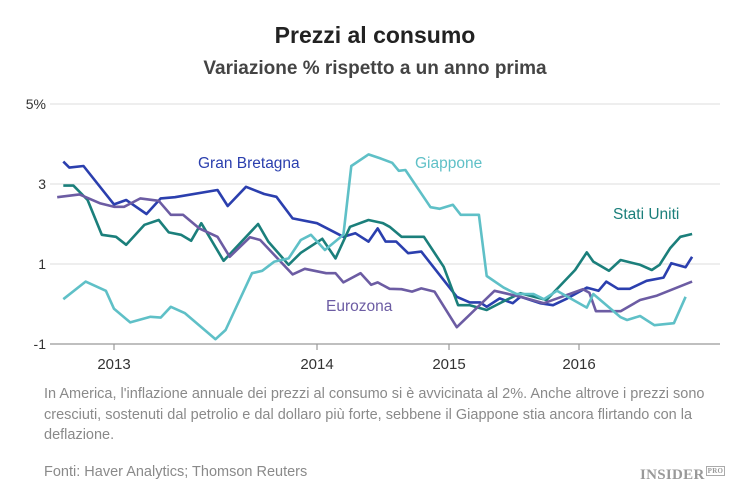  I want to click on y-tick-label: 5%, so click(36, 104).